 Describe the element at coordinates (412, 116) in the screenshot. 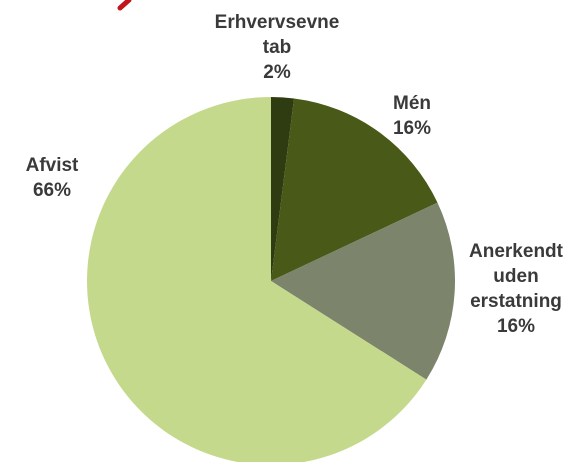

I see `slice-label-mén: Mén 16%` at that location.